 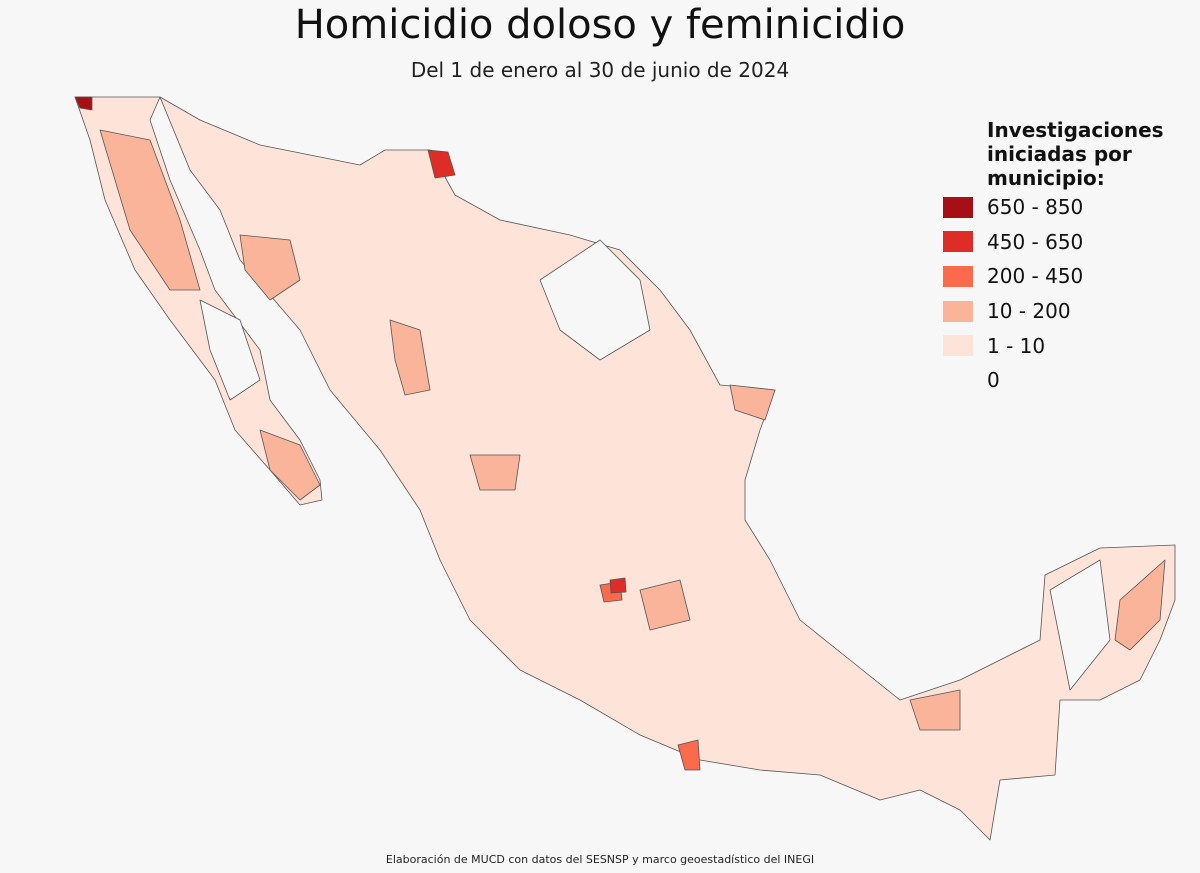 I want to click on legend-label: 450 - 650, so click(x=1035, y=241).